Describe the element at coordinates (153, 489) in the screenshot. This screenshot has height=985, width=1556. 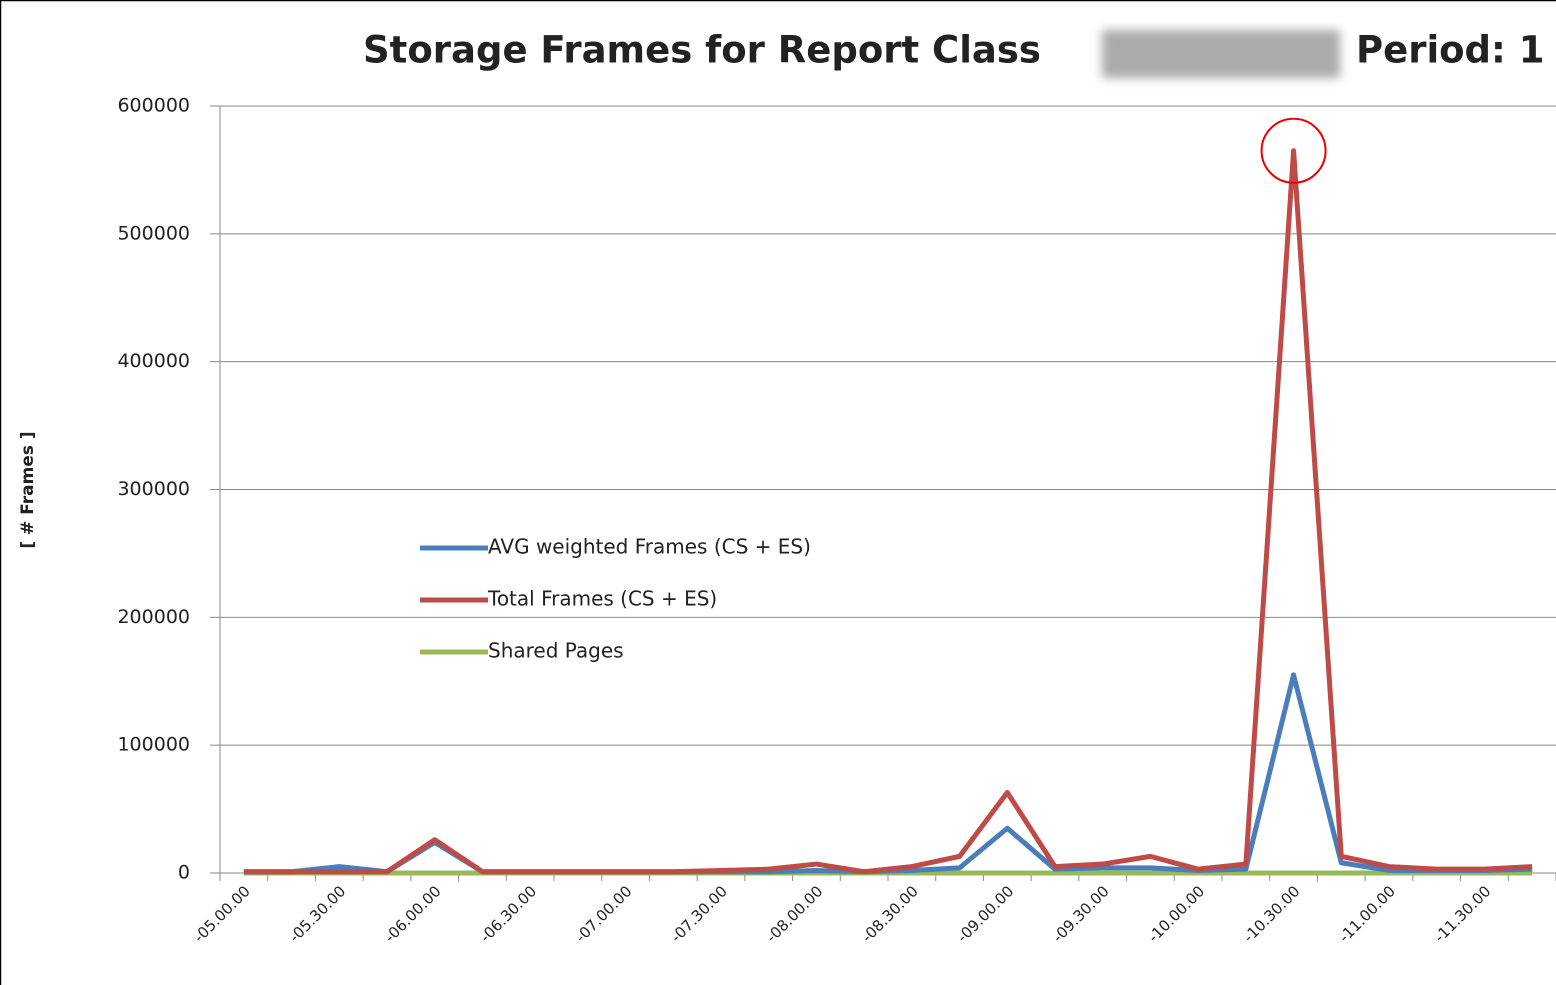
I see `y-tick-label: 300000` at that location.